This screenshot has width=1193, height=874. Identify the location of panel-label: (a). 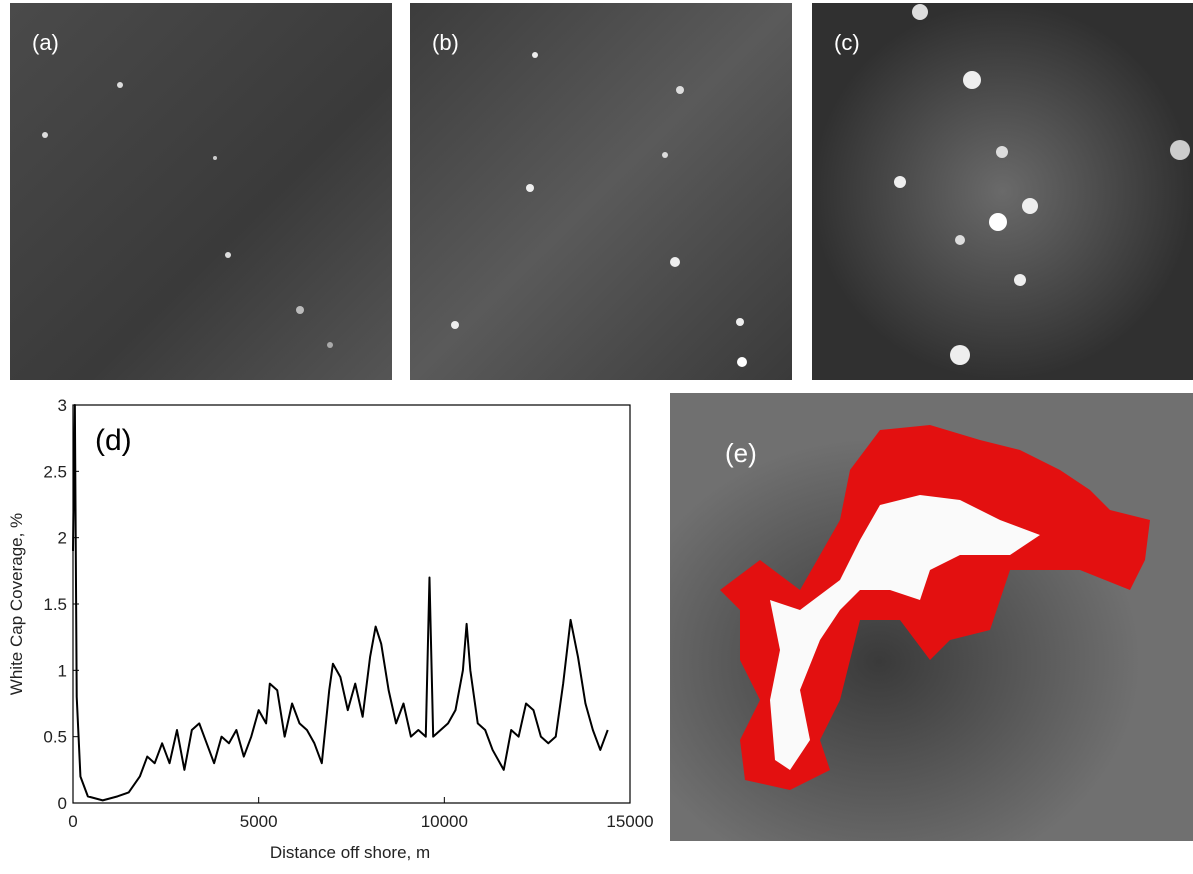
(45, 42).